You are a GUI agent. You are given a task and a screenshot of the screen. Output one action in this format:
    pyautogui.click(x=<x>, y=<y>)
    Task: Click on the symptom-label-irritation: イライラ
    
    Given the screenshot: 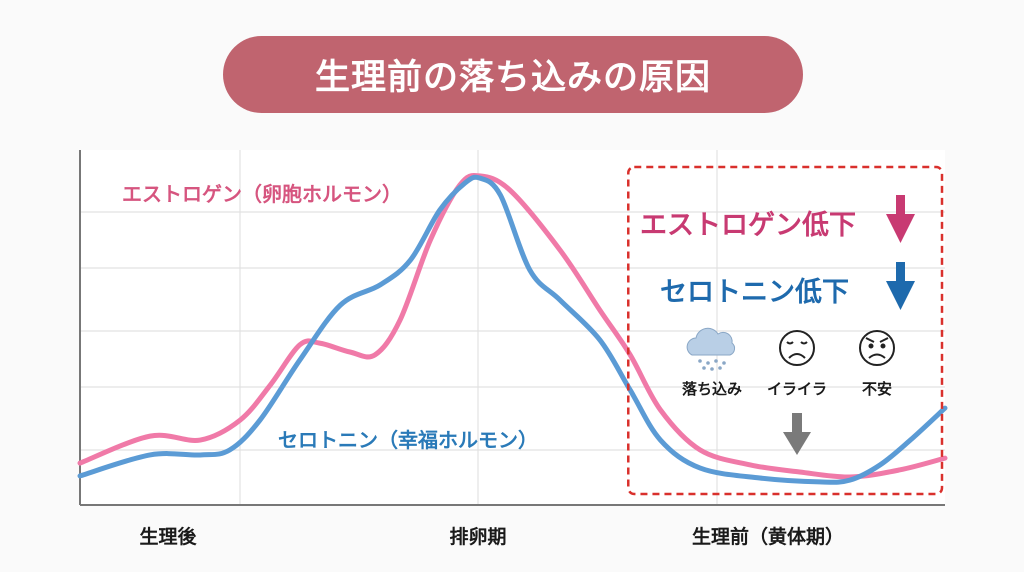 What is the action you would take?
    pyautogui.click(x=797, y=389)
    